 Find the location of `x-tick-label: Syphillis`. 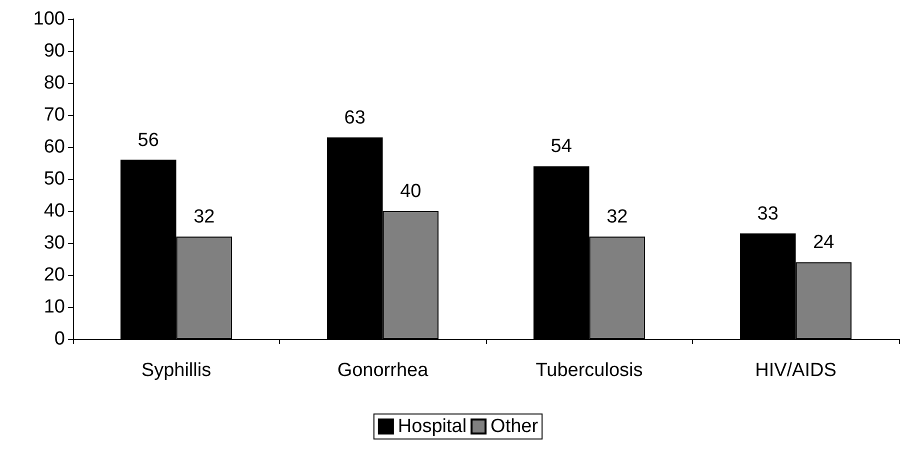

x-tick-label: Syphillis is located at coordinates (176, 370).